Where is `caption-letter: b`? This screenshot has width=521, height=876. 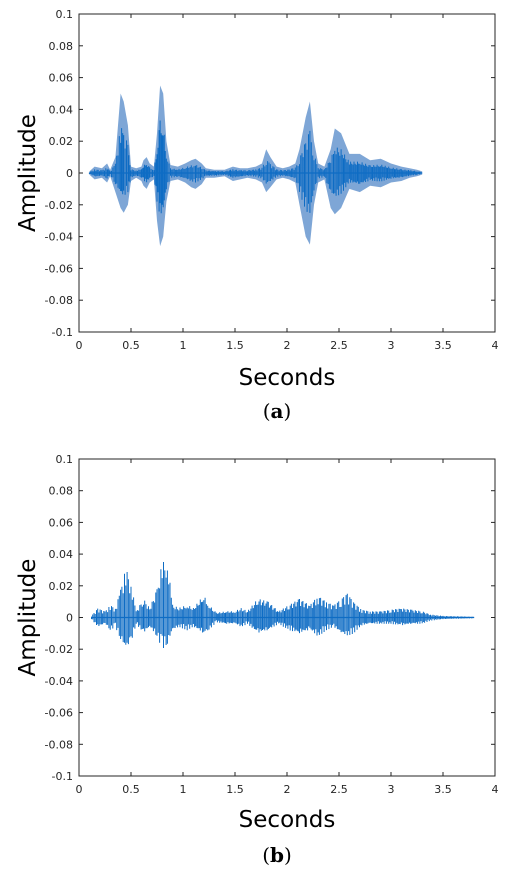
caption-letter: b is located at coordinates (277, 855).